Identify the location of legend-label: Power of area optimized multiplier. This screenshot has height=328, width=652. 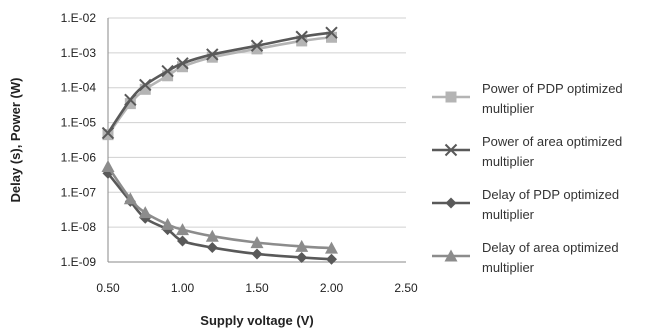
(552, 151).